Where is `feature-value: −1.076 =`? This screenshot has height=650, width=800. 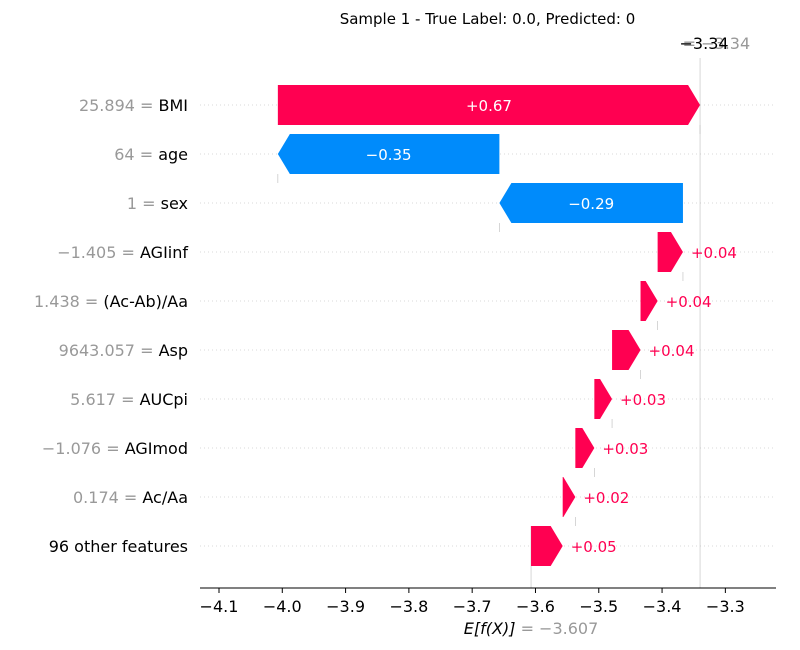
feature-value: −1.076 = is located at coordinates (83, 448).